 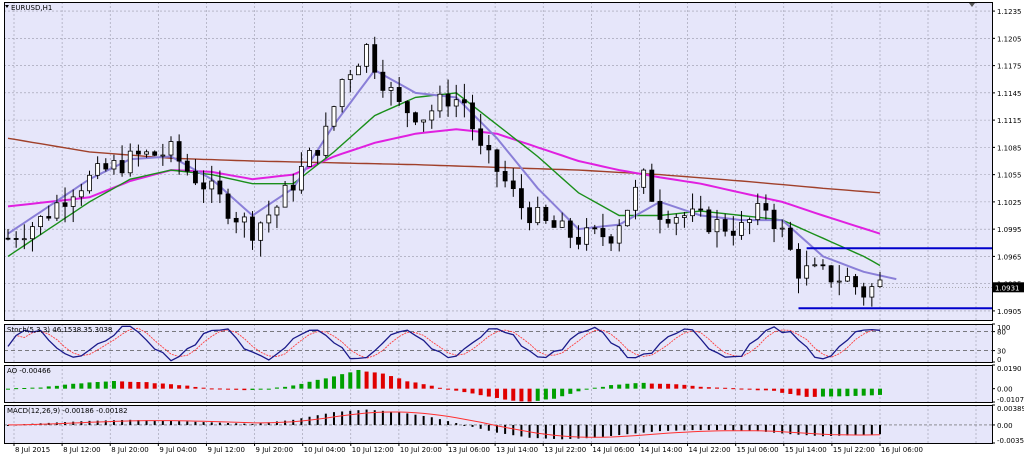 I want to click on macd-panel, so click(x=498, y=424).